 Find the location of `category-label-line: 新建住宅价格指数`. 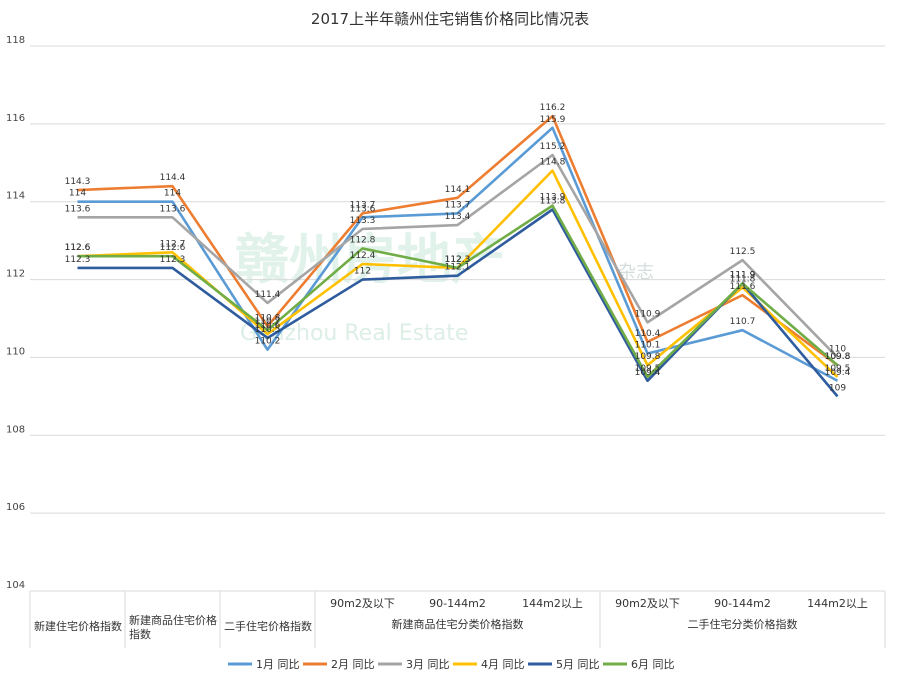

category-label-line: 新建住宅价格指数 is located at coordinates (78, 626).